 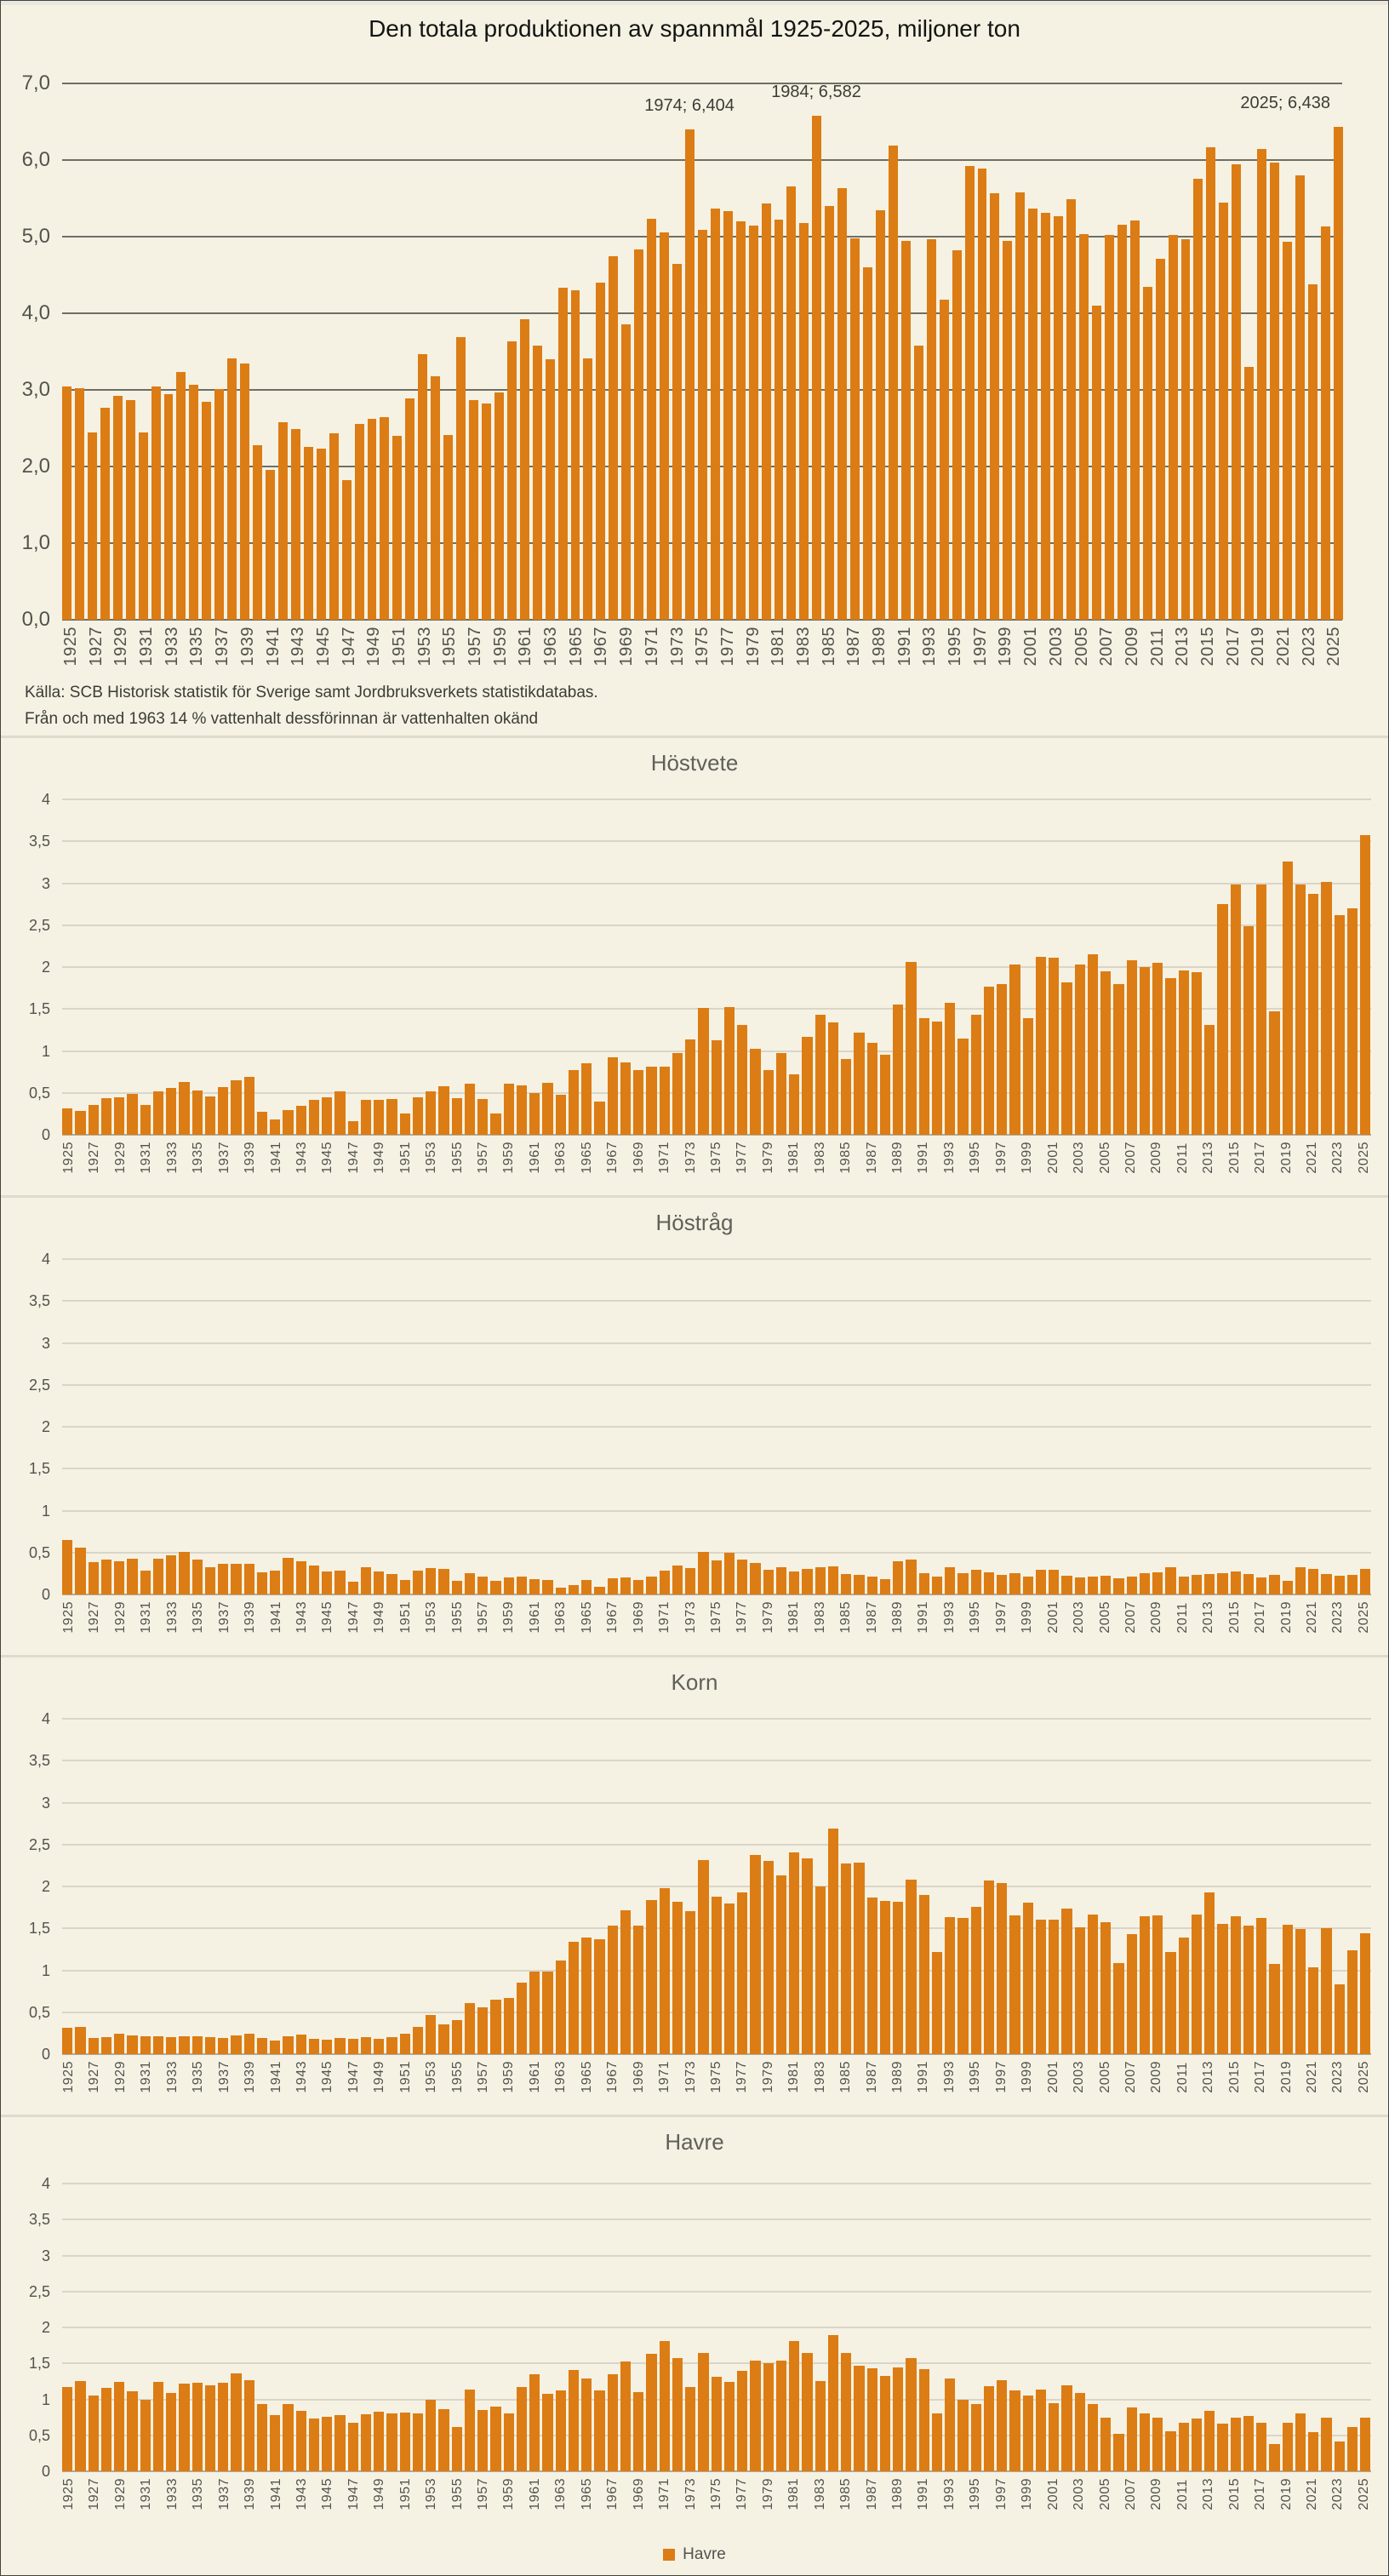 I want to click on bar-total-2000, so click(x=1020, y=406).